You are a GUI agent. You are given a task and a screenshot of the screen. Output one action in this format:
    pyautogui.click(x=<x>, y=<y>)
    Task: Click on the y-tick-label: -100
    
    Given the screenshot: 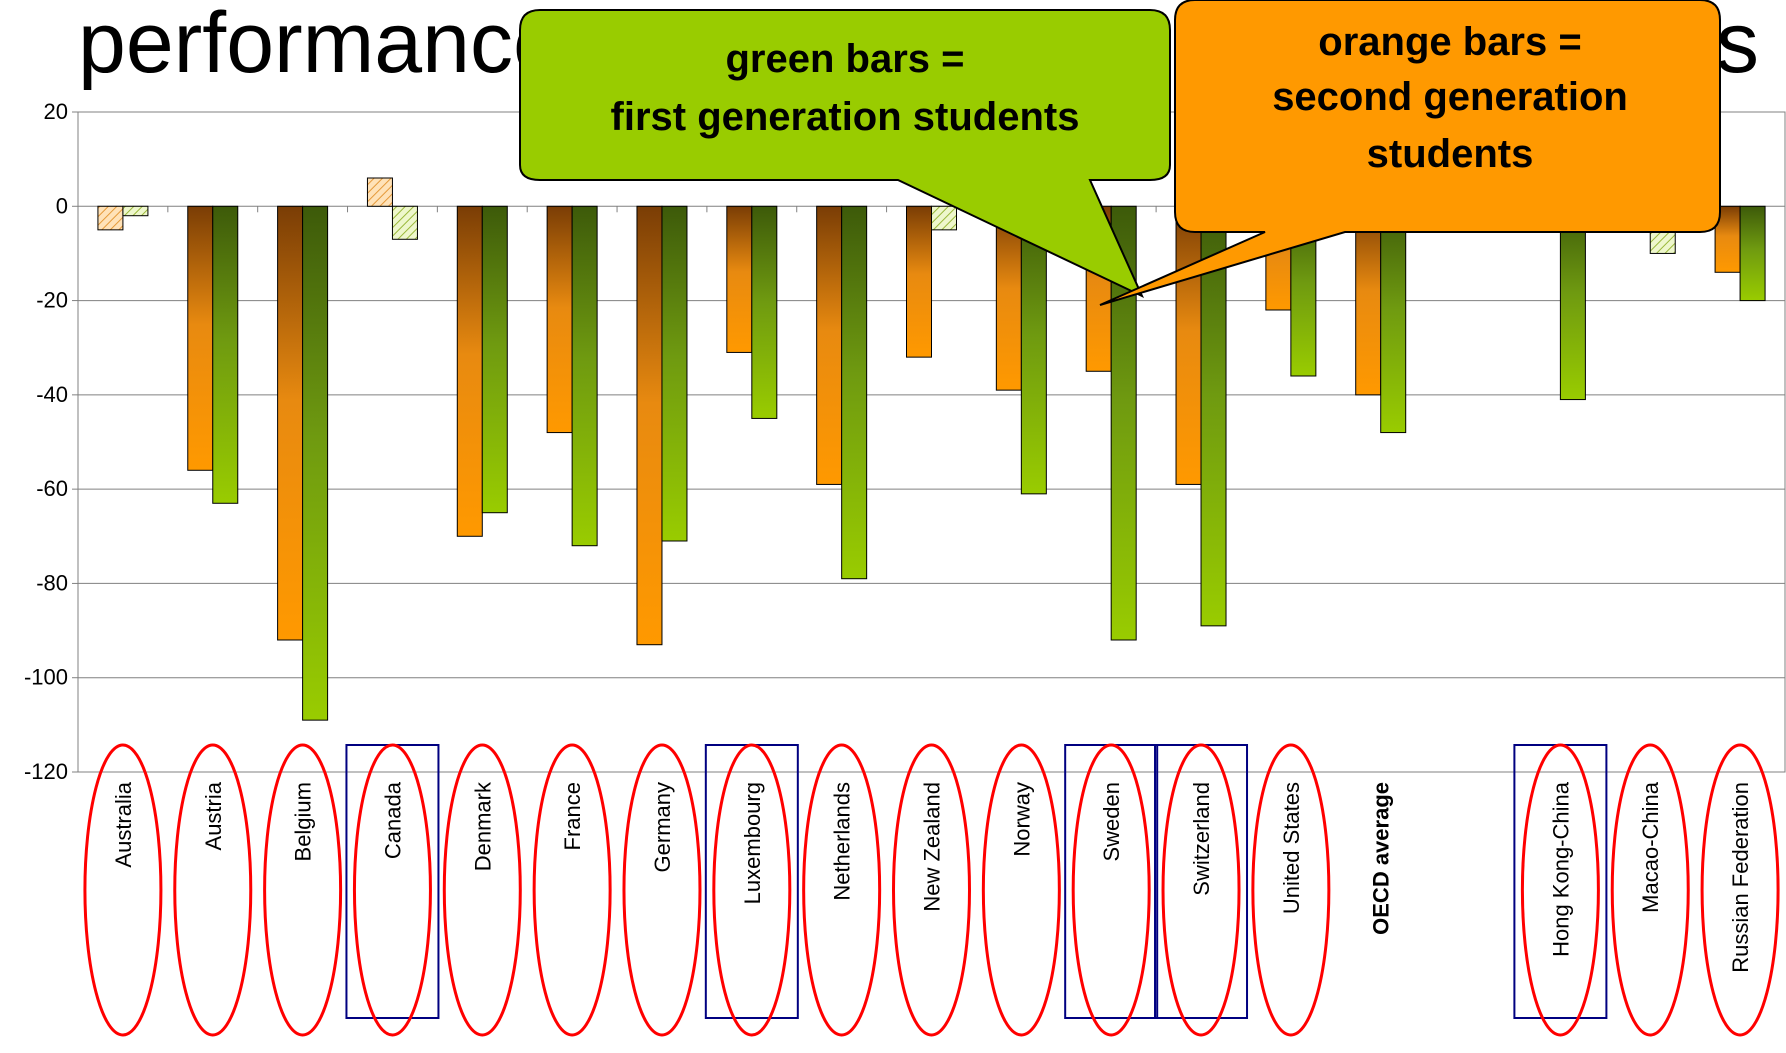 What is the action you would take?
    pyautogui.click(x=46, y=677)
    